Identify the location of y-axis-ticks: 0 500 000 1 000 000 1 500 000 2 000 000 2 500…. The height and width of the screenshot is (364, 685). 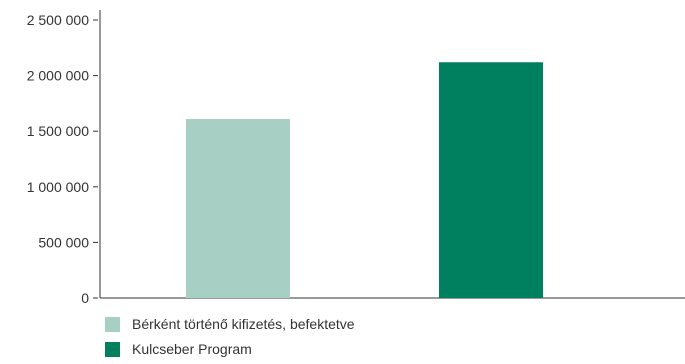
(62, 159).